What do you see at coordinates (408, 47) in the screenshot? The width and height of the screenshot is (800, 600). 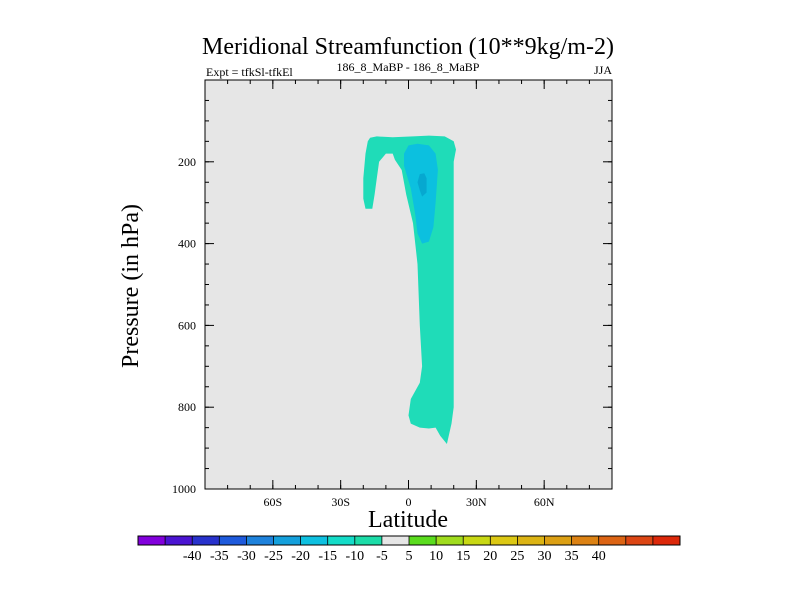 I see `chart-title: Meridional Streamfunction (10**9kg/m-2)` at bounding box center [408, 47].